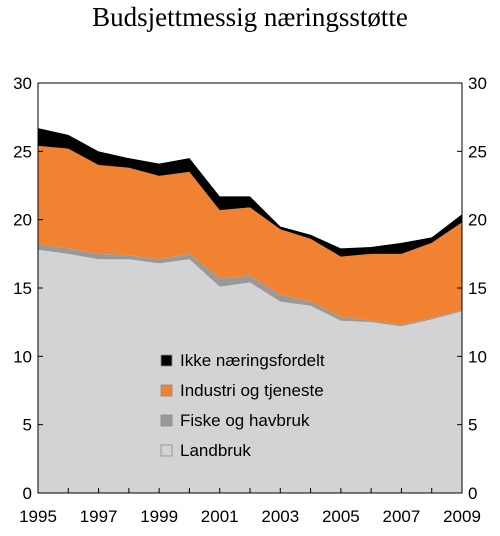 The image size is (500, 536). Describe the element at coordinates (477, 83) in the screenshot. I see `y-tick-label-right-30: 30` at that location.